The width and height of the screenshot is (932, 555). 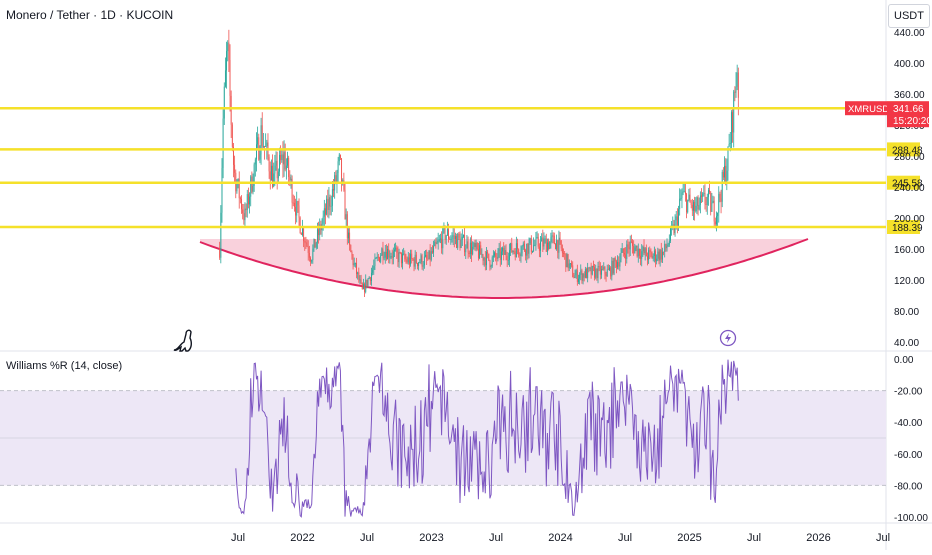 What do you see at coordinates (754, 538) in the screenshot?
I see `time-tick-label: Jul` at bounding box center [754, 538].